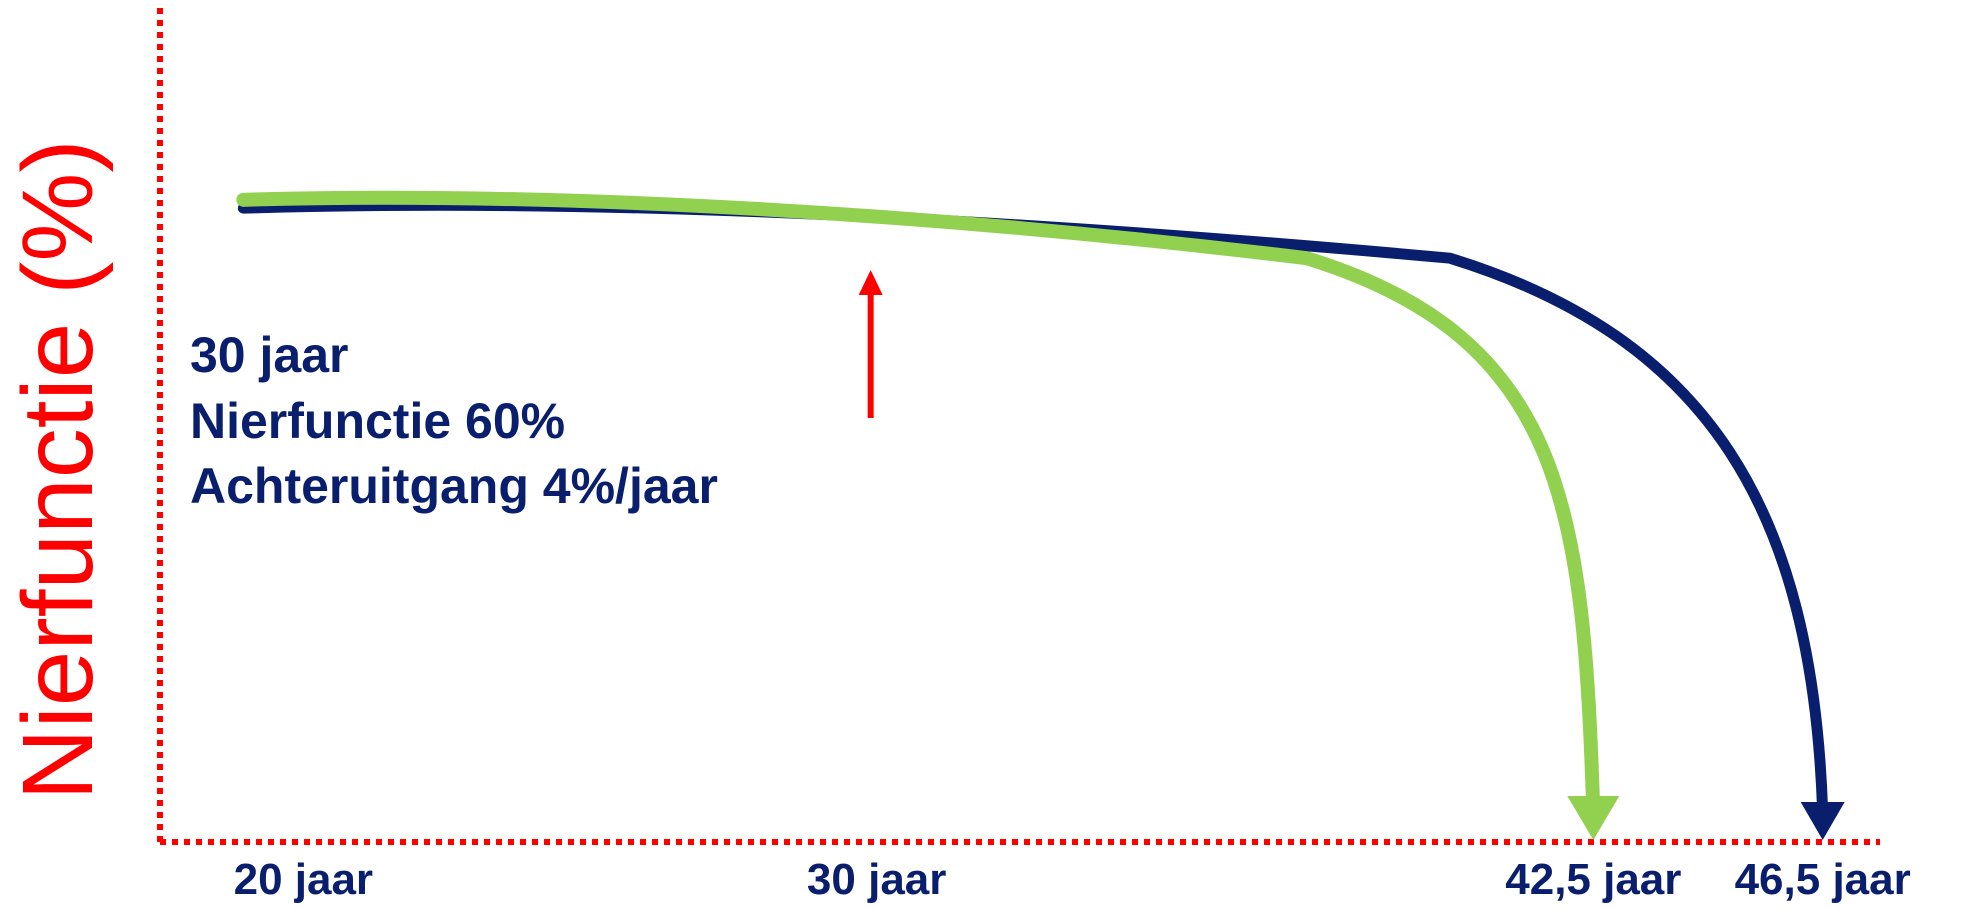  What do you see at coordinates (1593, 879) in the screenshot?
I see `x-tick-label: 42,5 jaar` at bounding box center [1593, 879].